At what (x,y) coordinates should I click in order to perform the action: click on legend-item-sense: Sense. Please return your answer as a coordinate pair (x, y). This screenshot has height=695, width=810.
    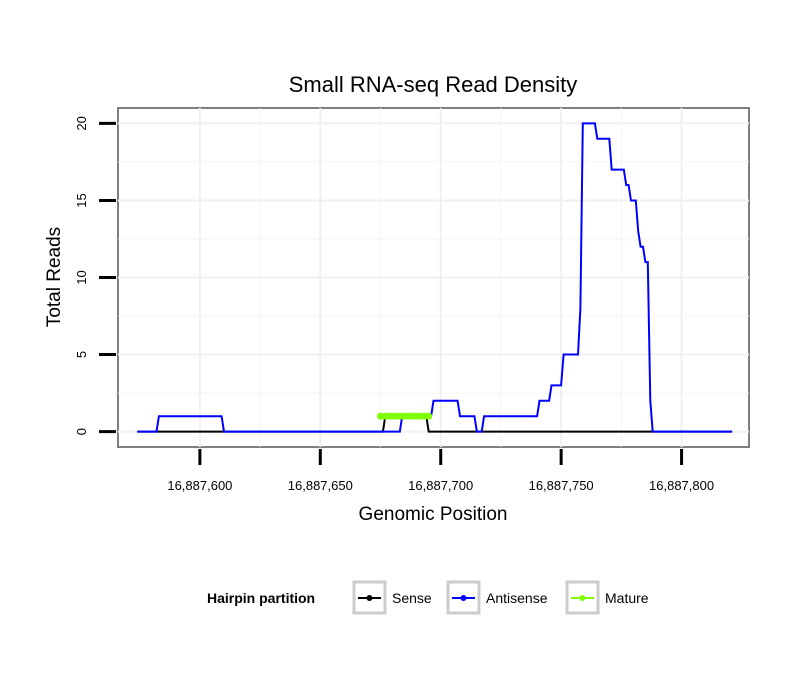
    Looking at the image, I should click on (392, 597).